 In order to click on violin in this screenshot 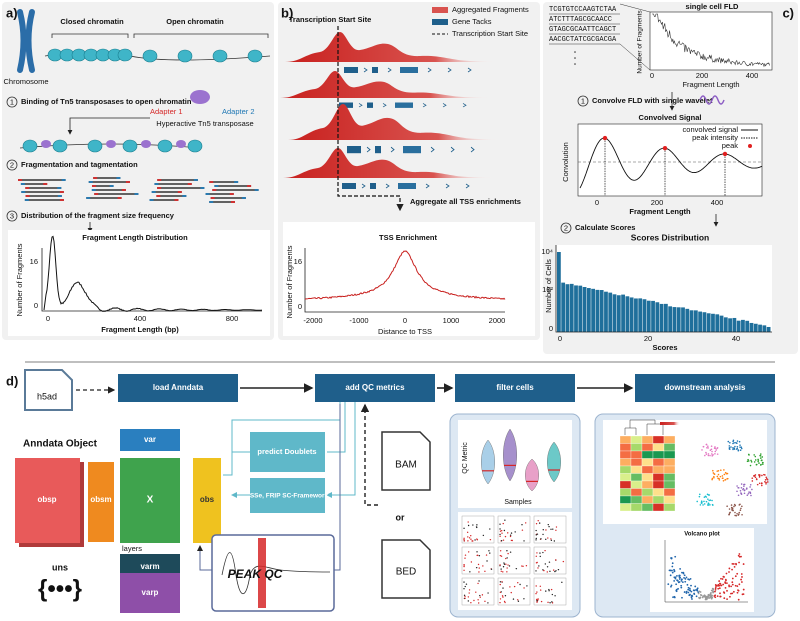, I will do `click(488, 462)`.